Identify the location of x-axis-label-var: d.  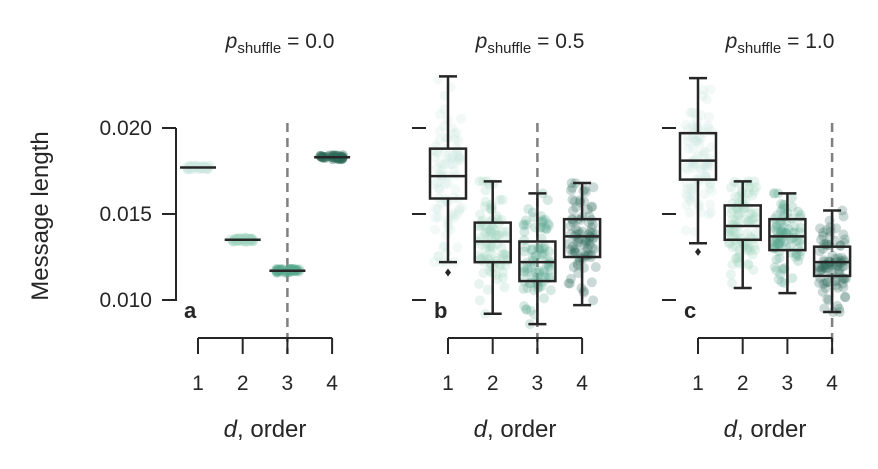
(731, 429).